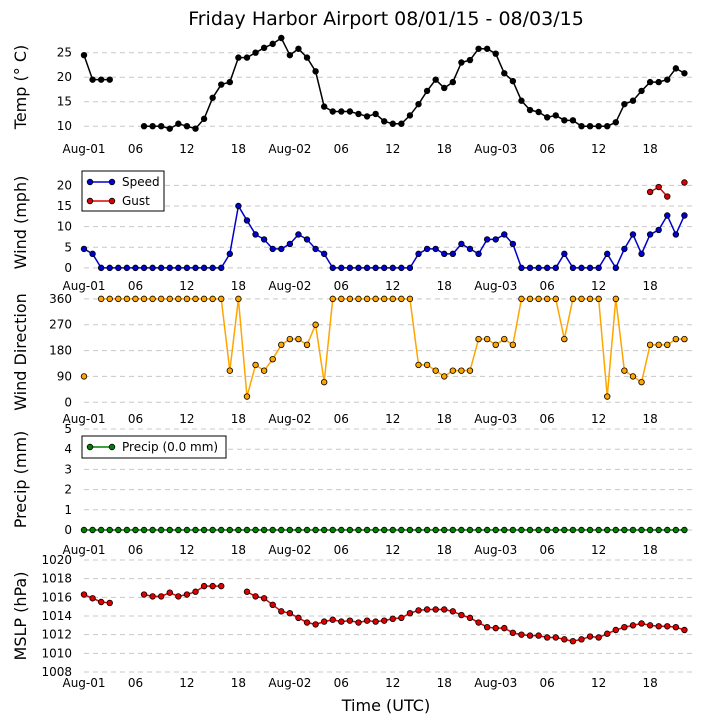 Image resolution: width=705 pixels, height=725 pixels. Describe the element at coordinates (60, 299) in the screenshot. I see `y-tick-label: 360` at that location.